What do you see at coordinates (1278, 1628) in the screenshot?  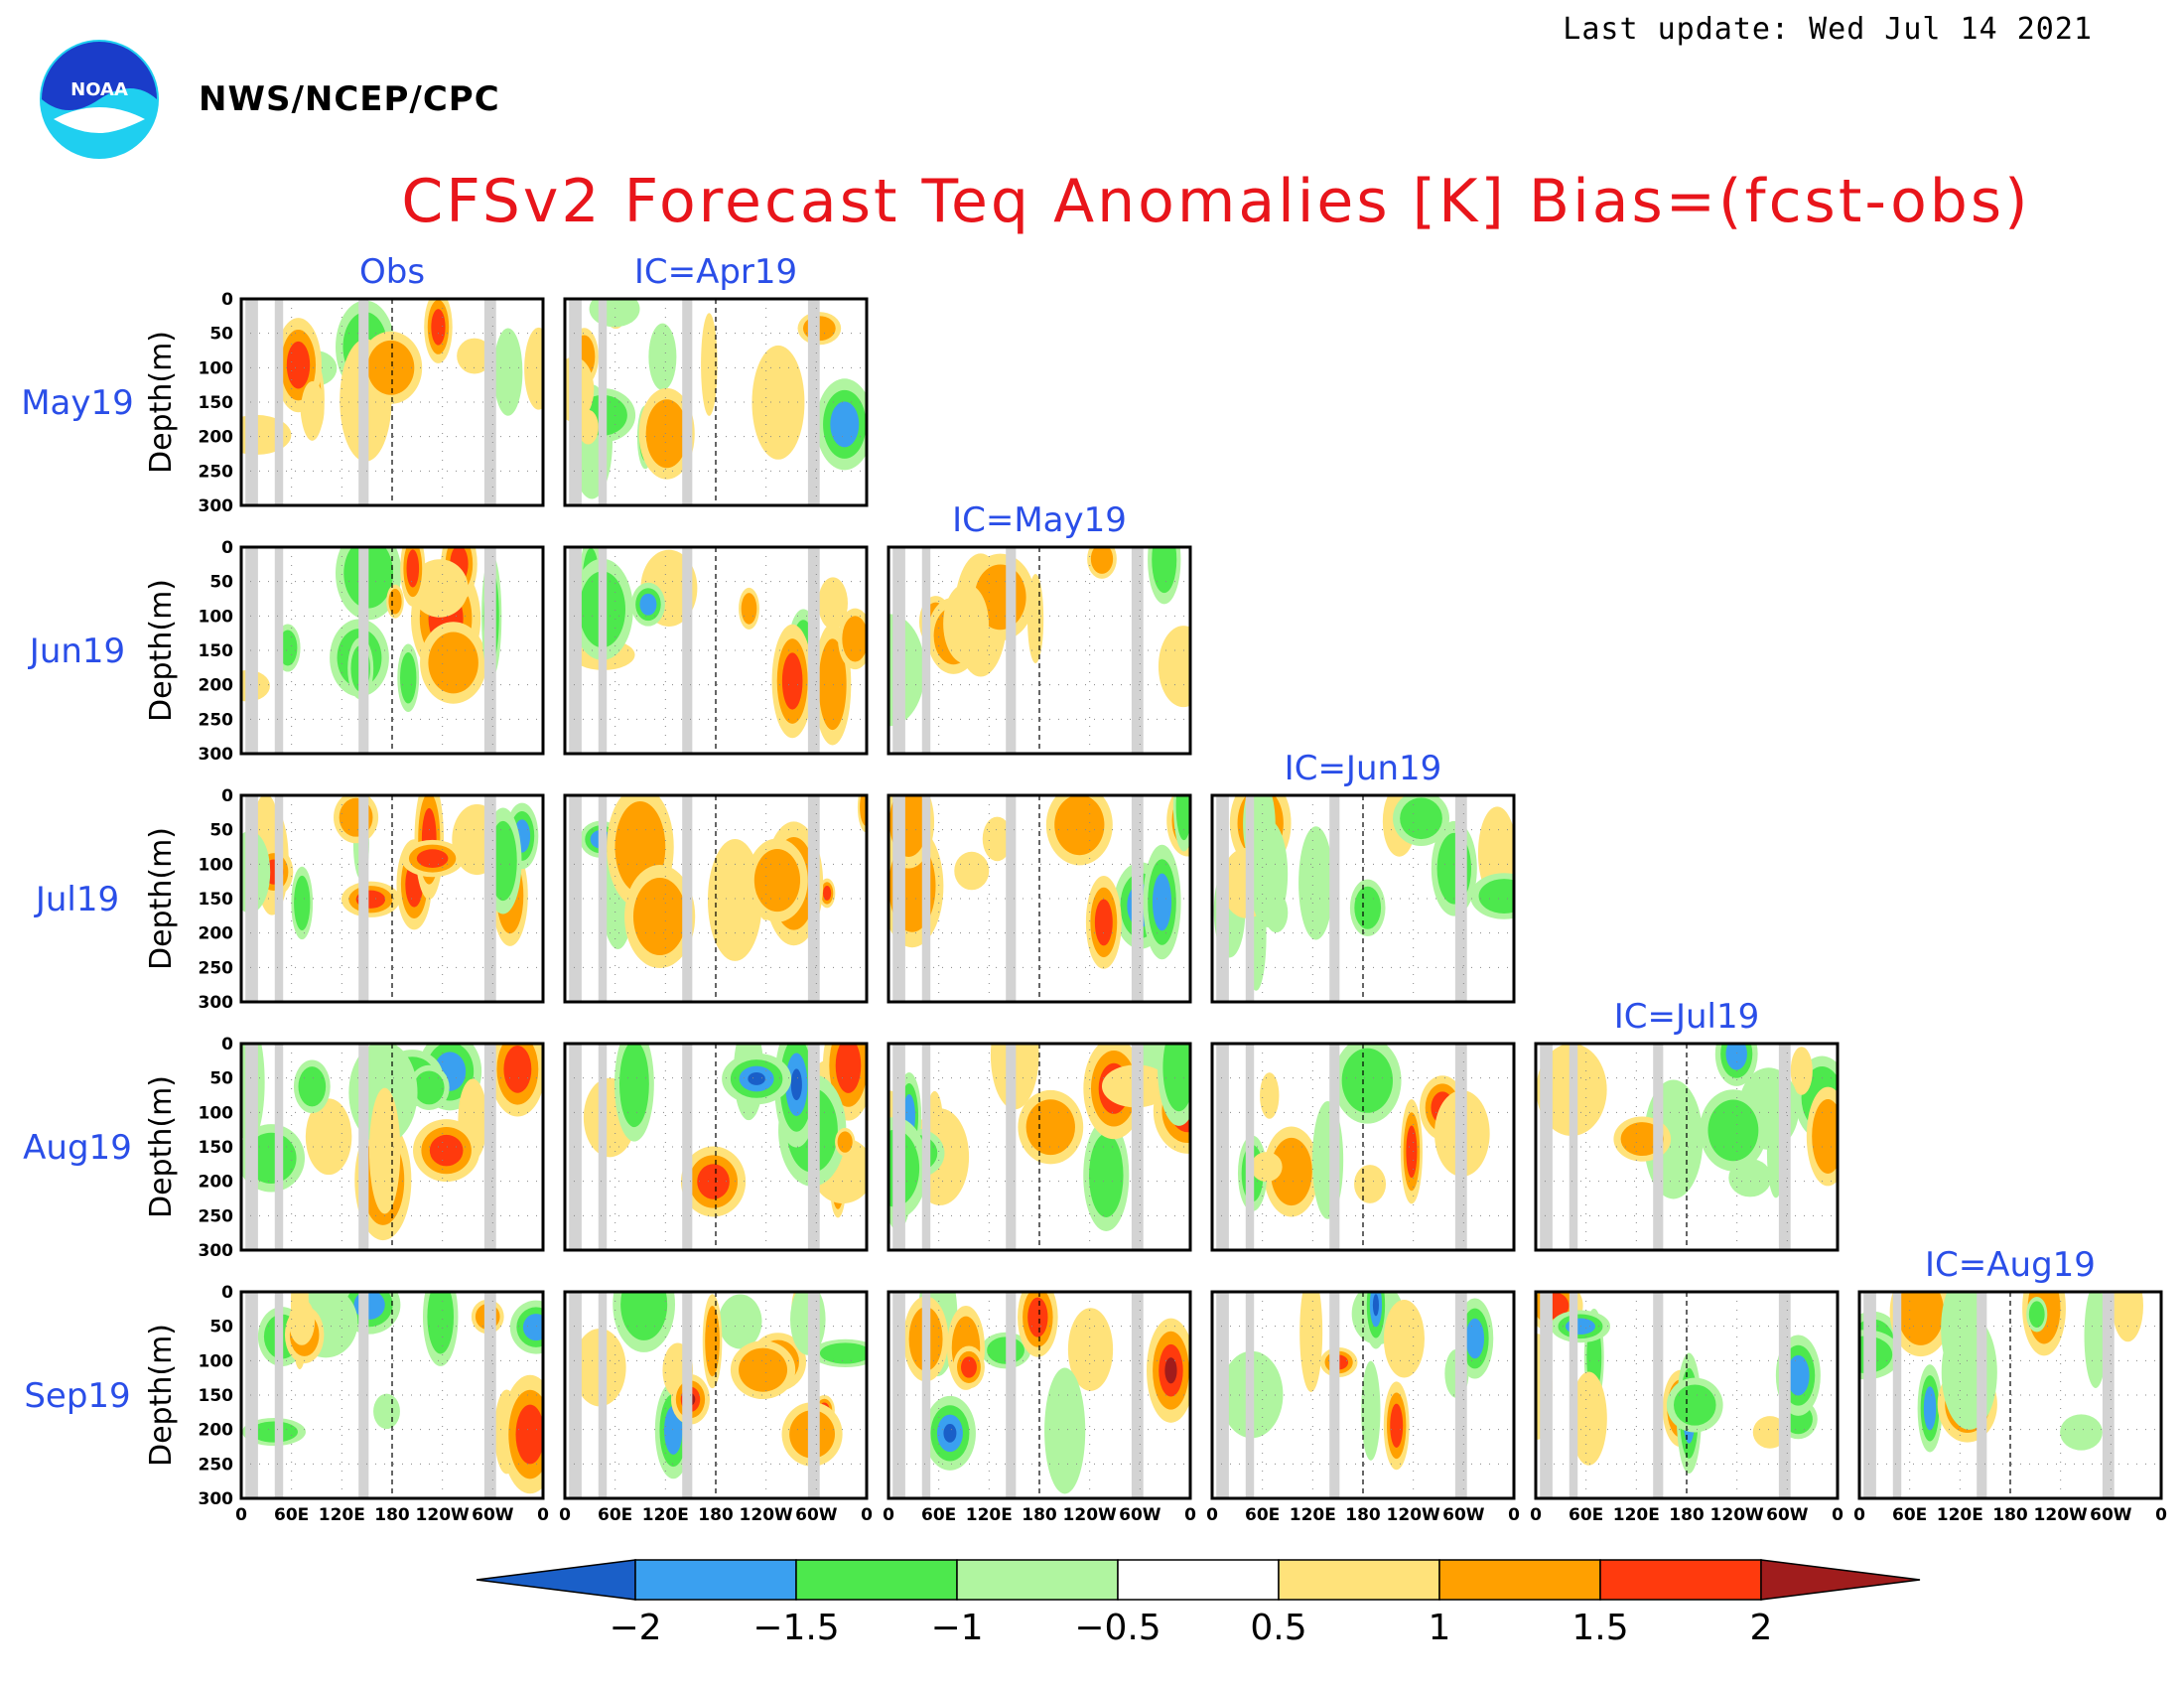 I see `colorbar-tick-label: 0.5` at bounding box center [1278, 1628].